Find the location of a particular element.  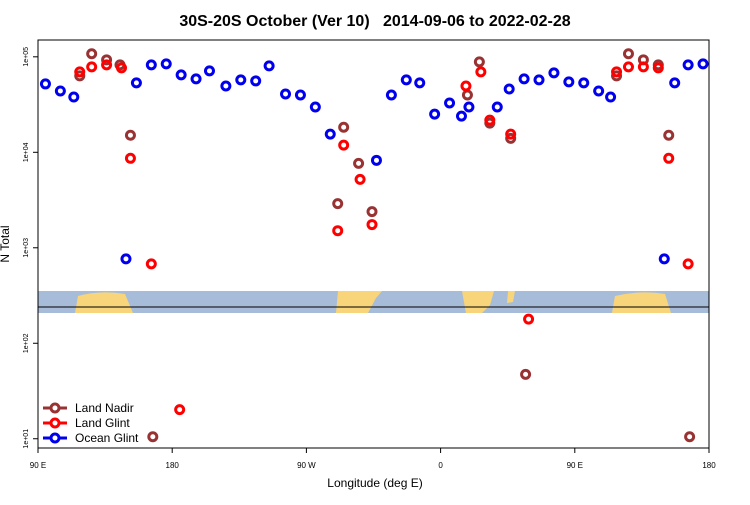

y-tick-label: 1e+03 is located at coordinates (26, 248).